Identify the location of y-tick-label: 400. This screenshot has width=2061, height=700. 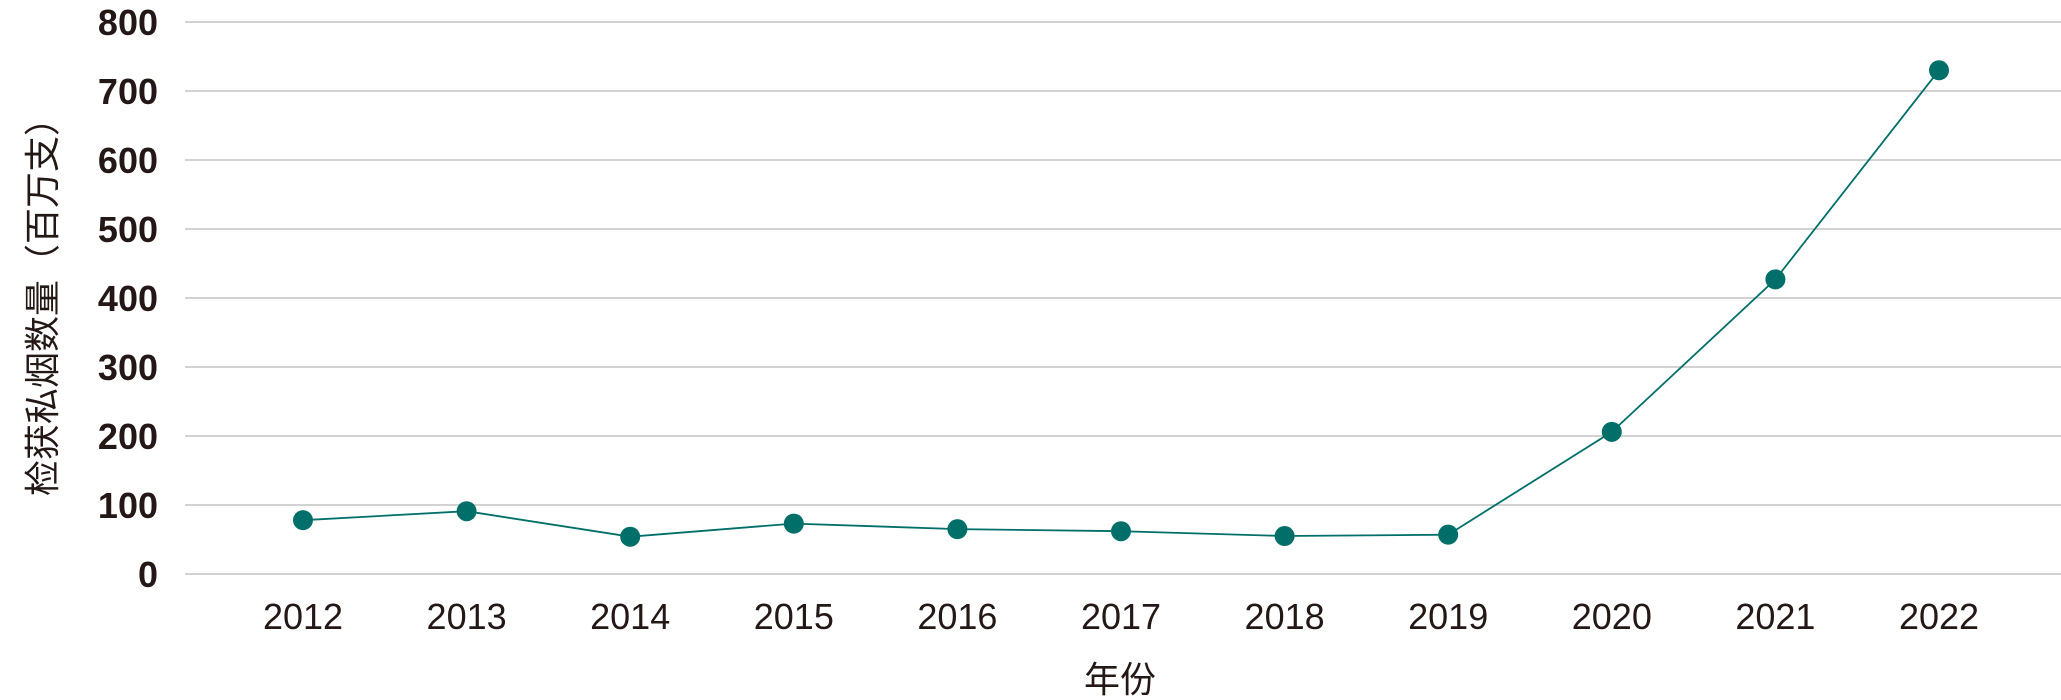
(128, 298).